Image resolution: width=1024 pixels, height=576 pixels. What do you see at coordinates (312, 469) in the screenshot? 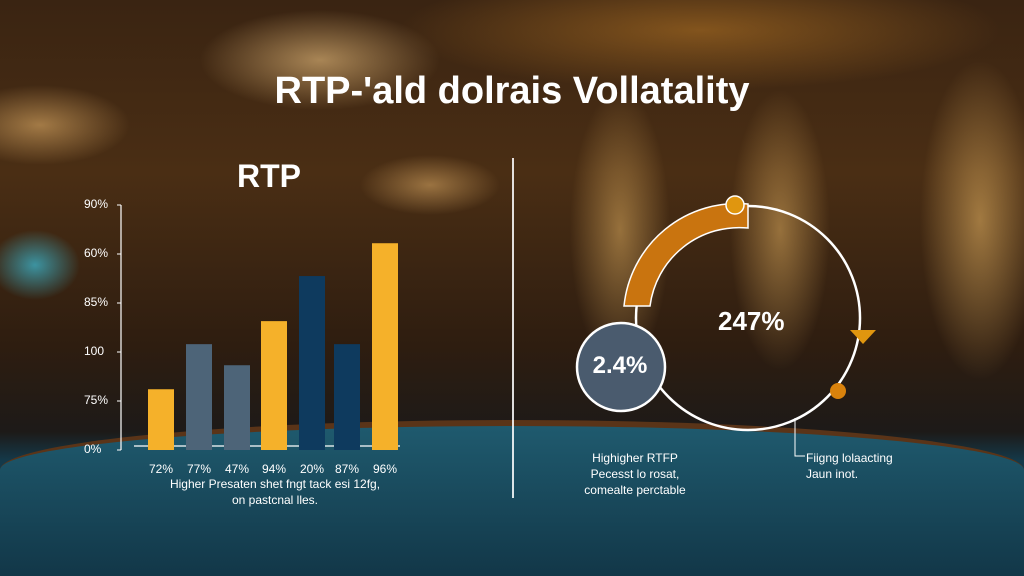
I see `x-tick-label: 20%` at bounding box center [312, 469].